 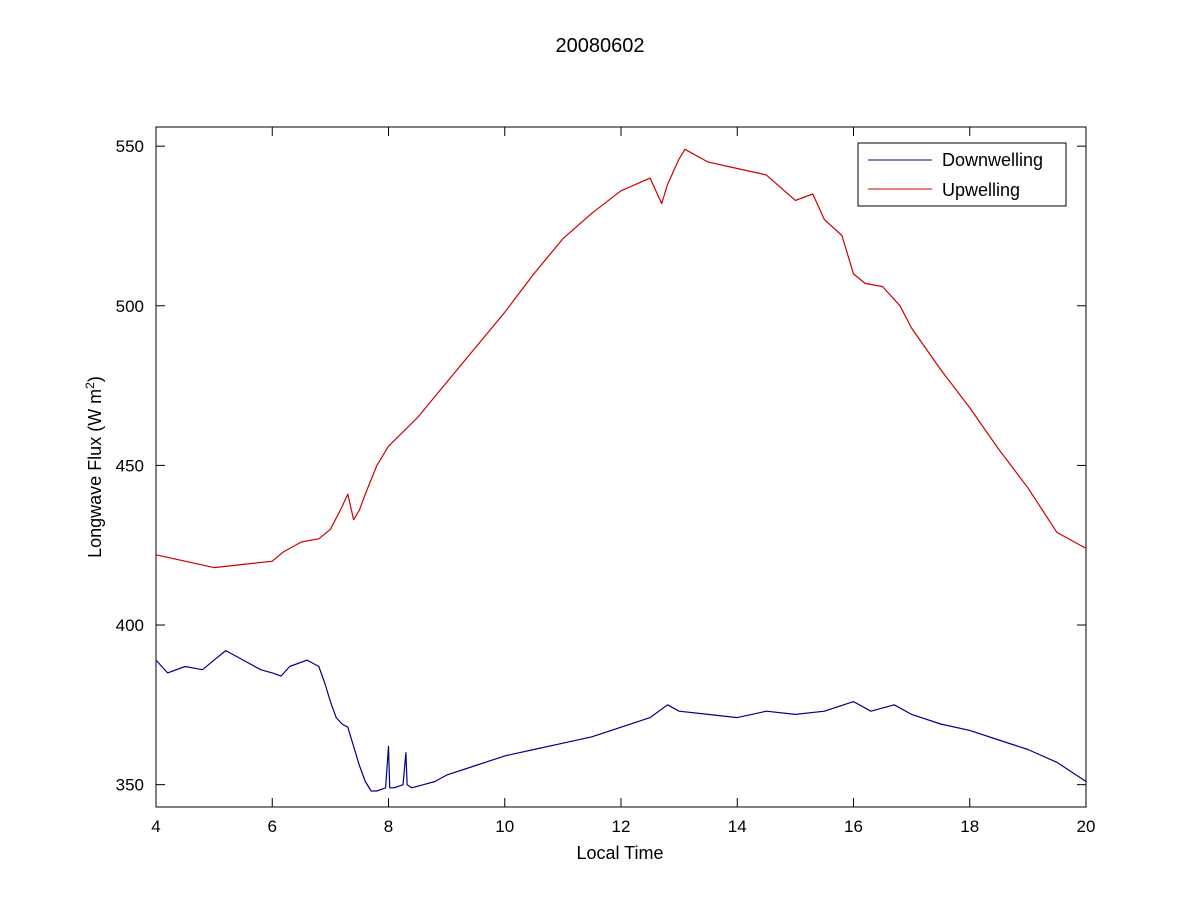 What do you see at coordinates (388, 826) in the screenshot?
I see `x-tick-label: 8` at bounding box center [388, 826].